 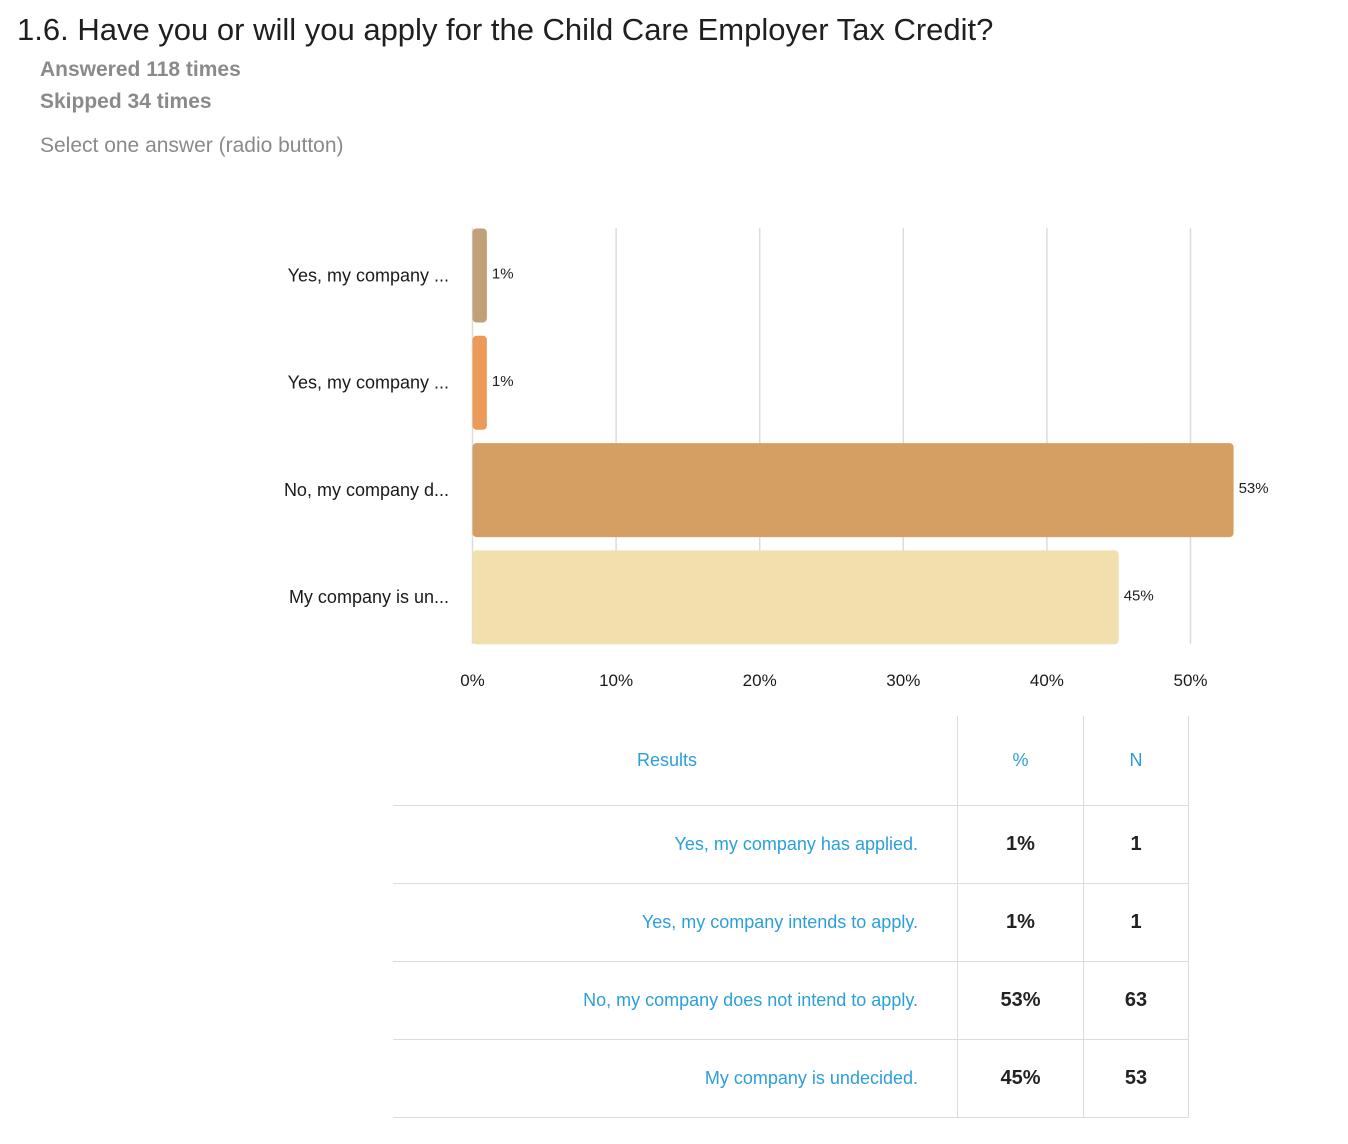 I want to click on bar-value-label: 53%, so click(x=1254, y=488).